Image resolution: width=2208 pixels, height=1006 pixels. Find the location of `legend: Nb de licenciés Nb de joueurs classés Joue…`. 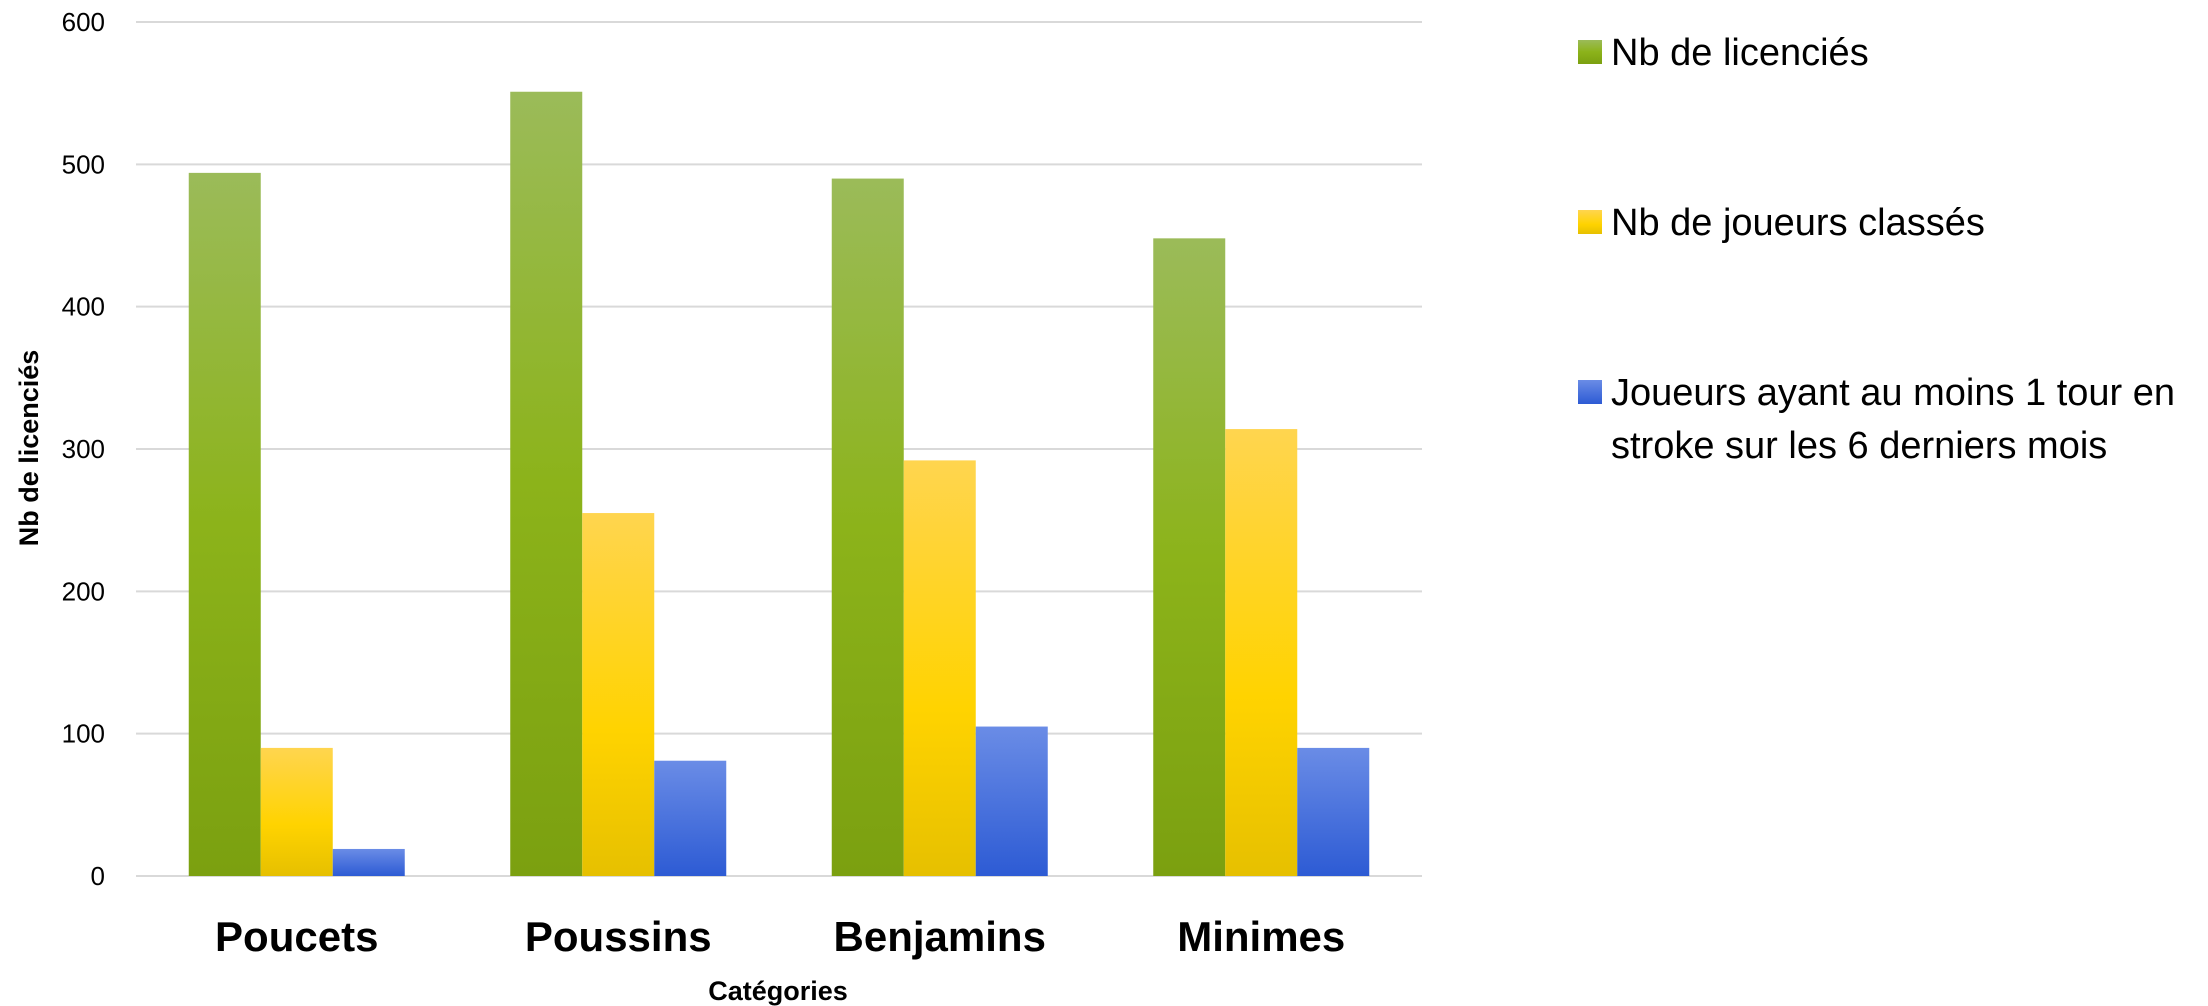

legend: Nb de licenciés Nb de joueurs classés Joue… is located at coordinates (1876, 249).